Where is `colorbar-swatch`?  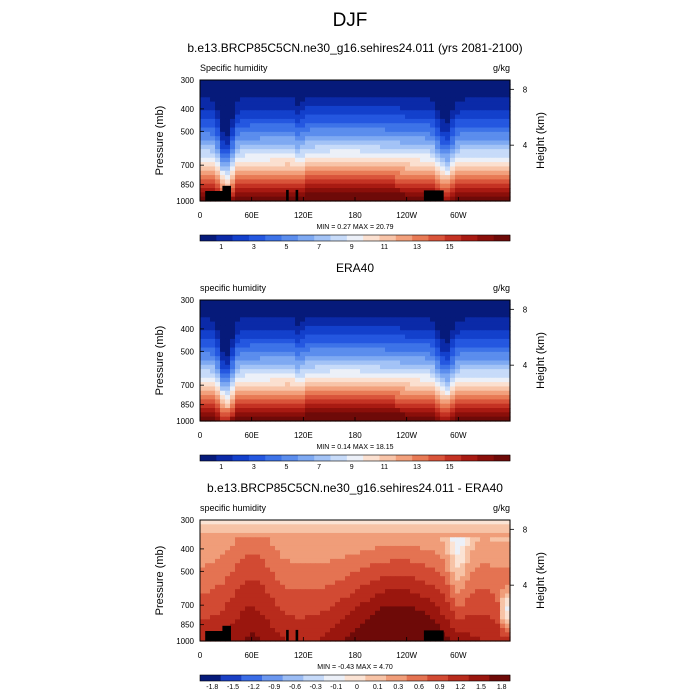 colorbar-swatch is located at coordinates (273, 238).